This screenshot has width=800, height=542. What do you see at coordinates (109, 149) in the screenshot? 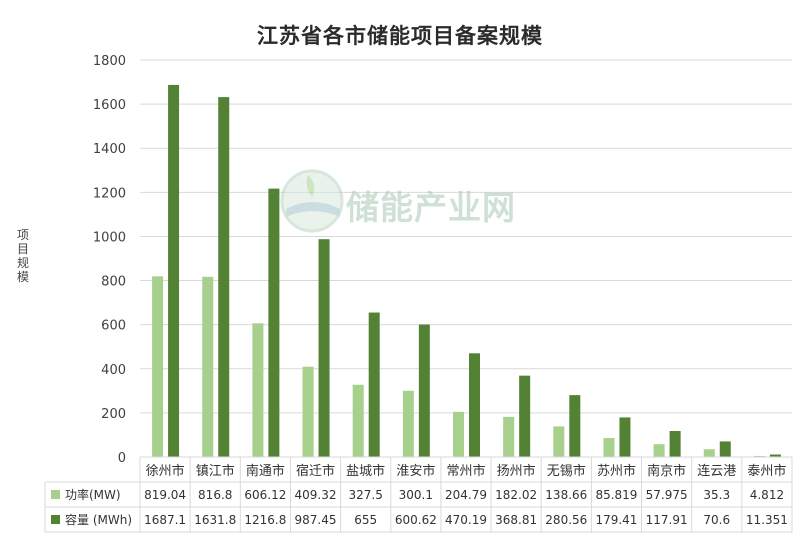
I see `y-tick-label: 1400` at bounding box center [109, 149].